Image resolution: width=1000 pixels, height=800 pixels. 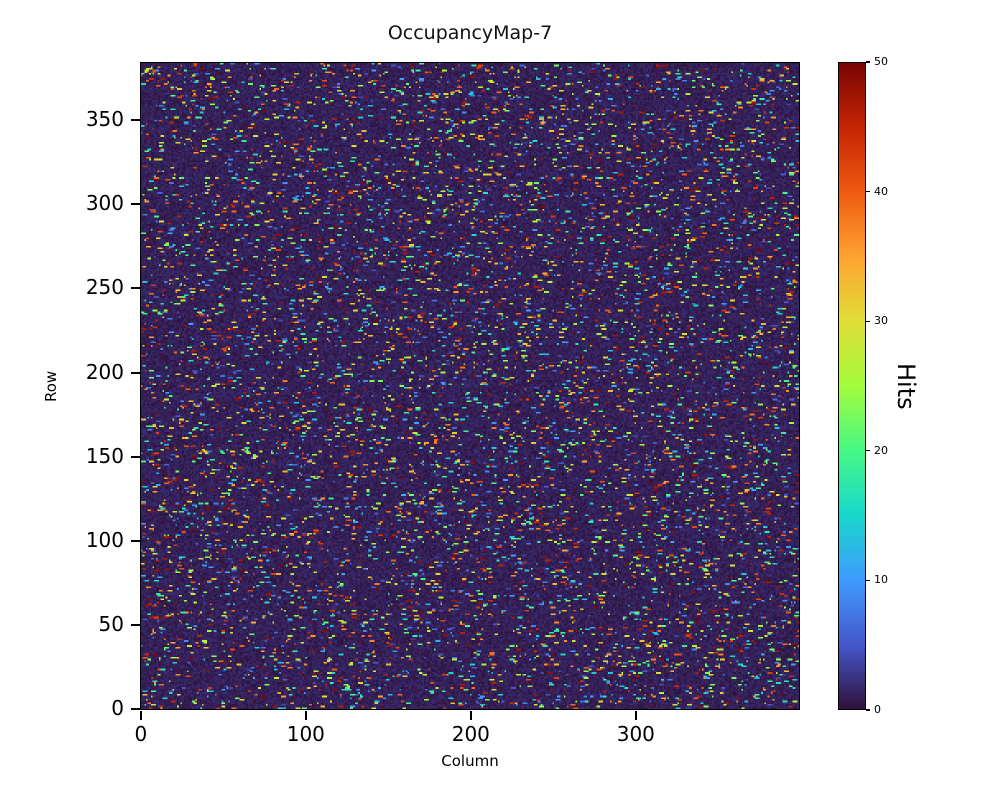 I want to click on y-tick-label: 350, so click(x=104, y=119).